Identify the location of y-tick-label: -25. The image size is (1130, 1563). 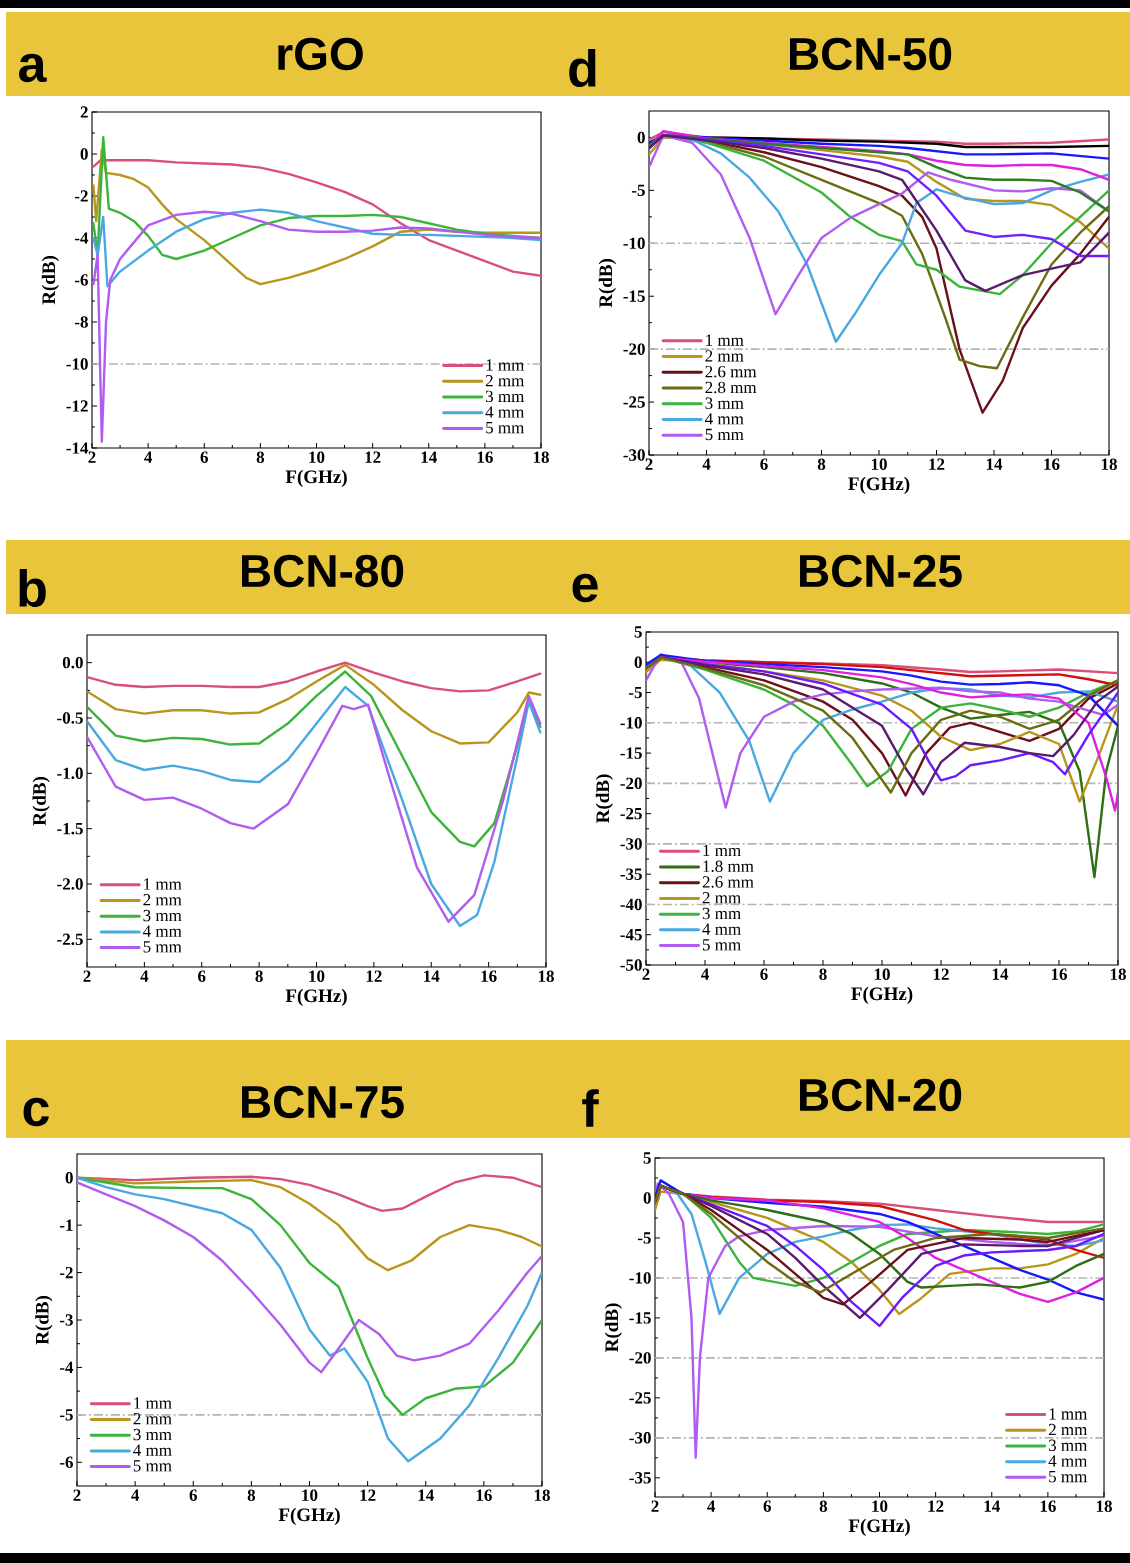
(640, 1398).